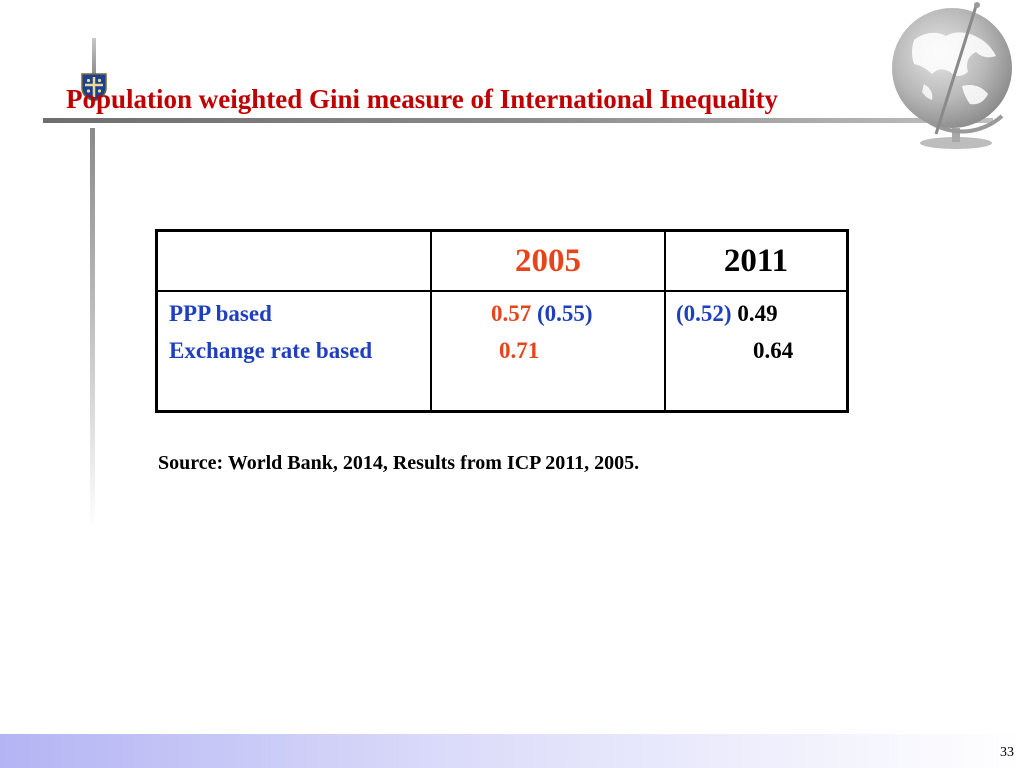 The image size is (1024, 768). I want to click on value-2005-ppp: 0.57 (0.55), so click(607, 314).